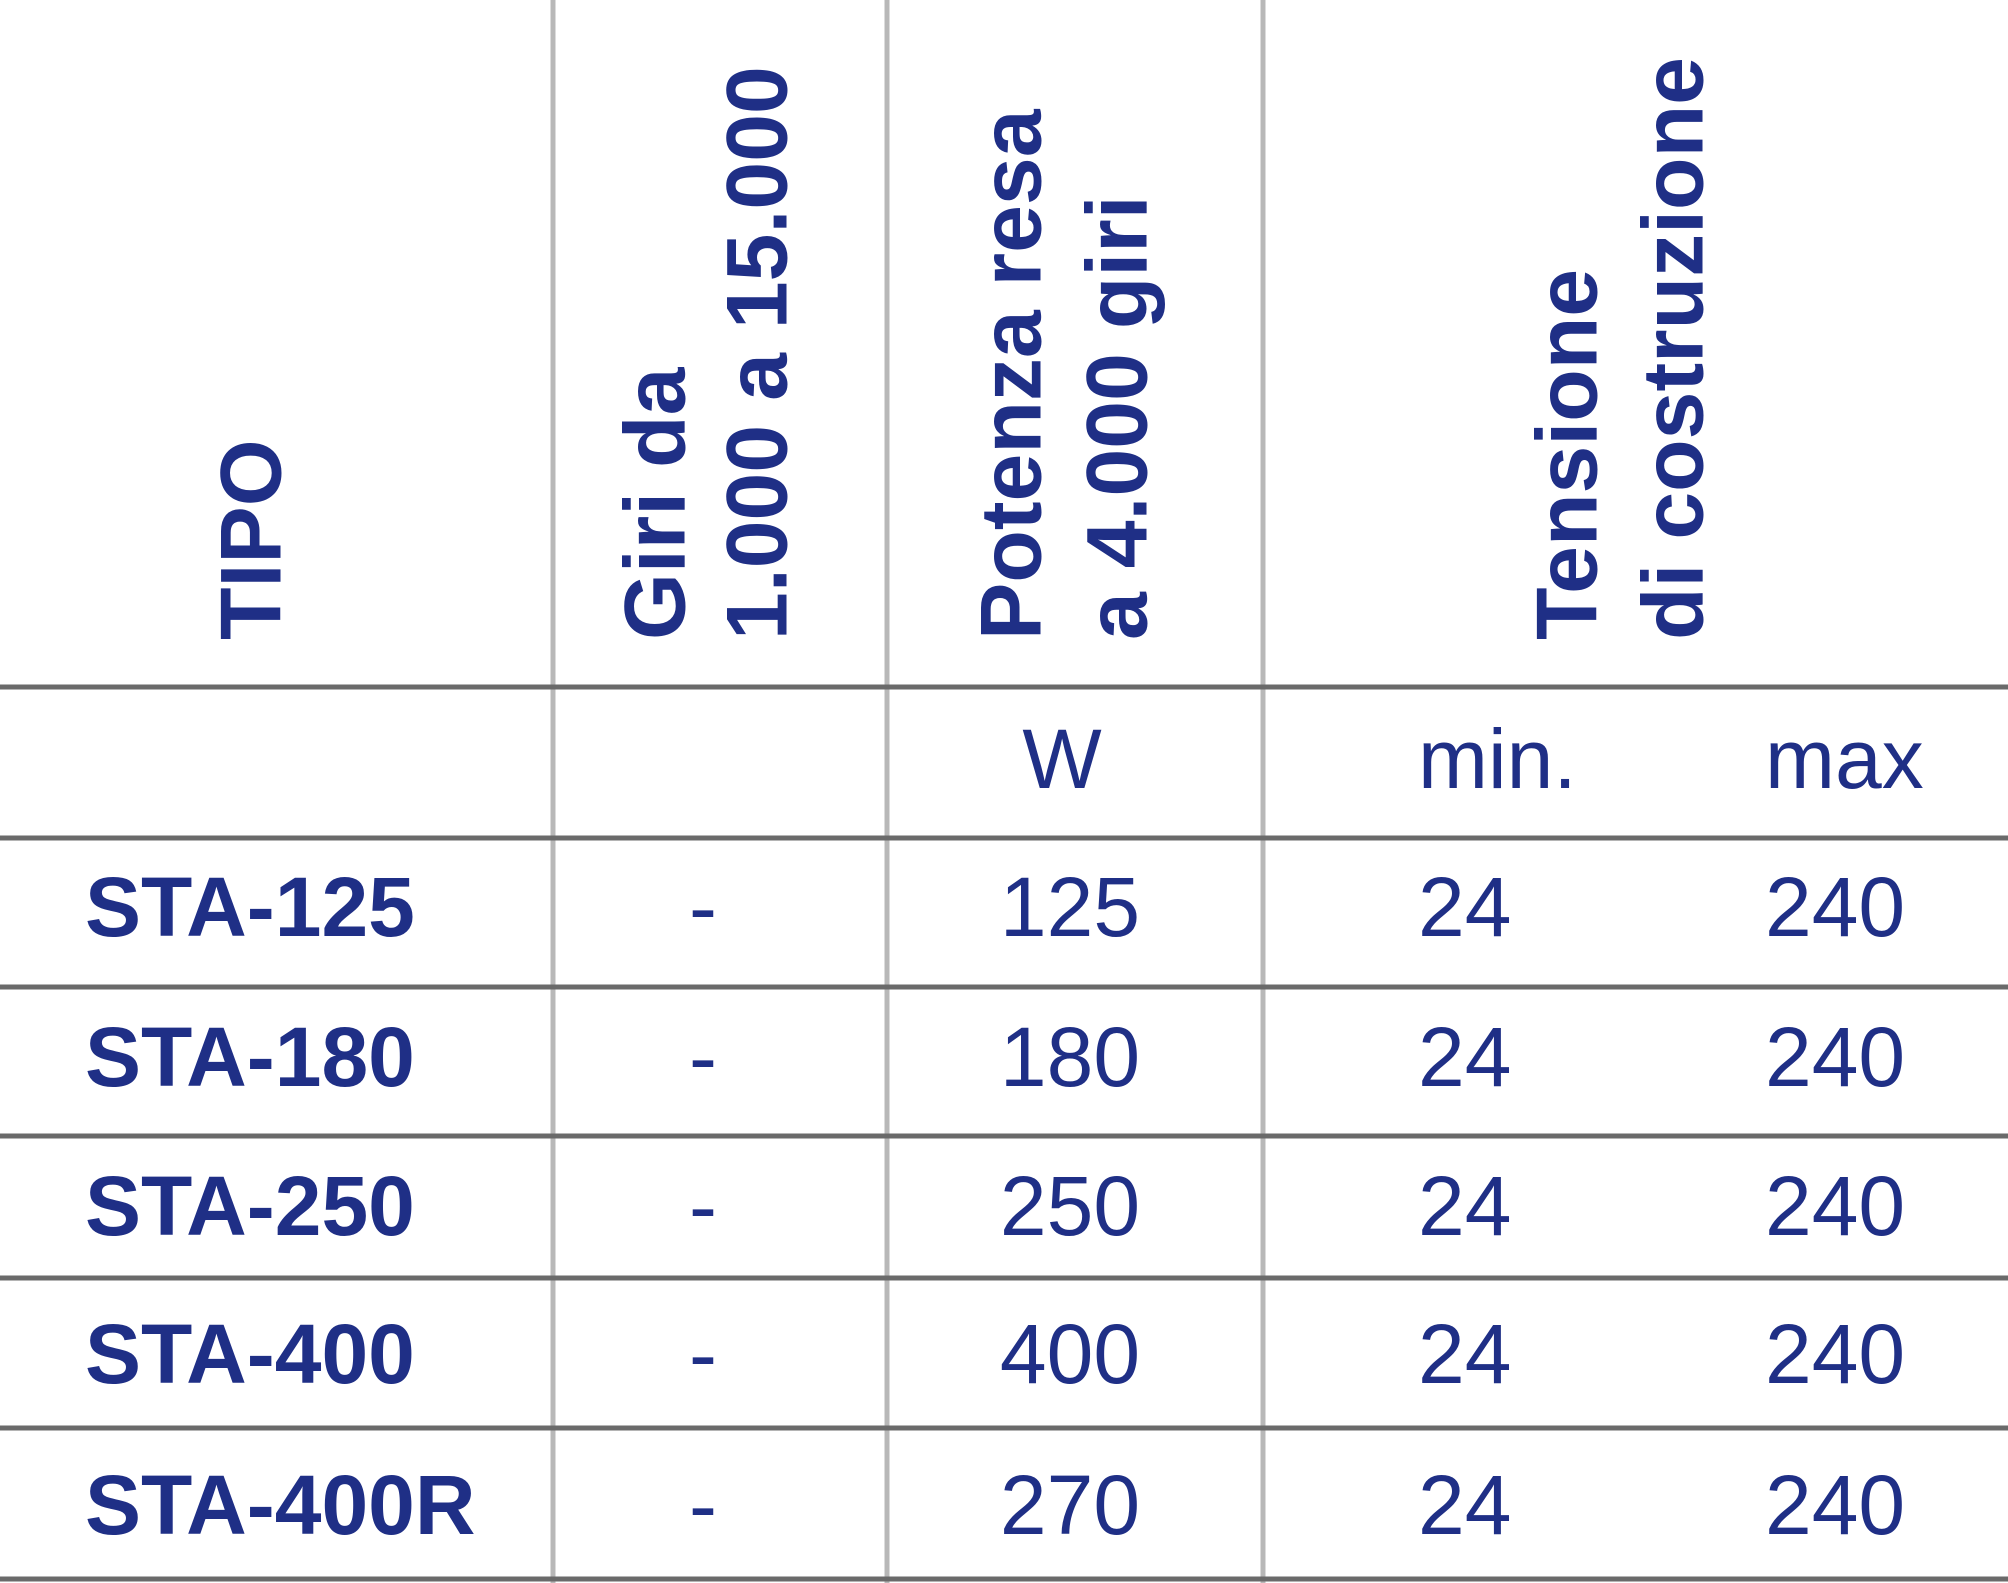  I want to click on model-cell: STA-400, so click(250, 1354).